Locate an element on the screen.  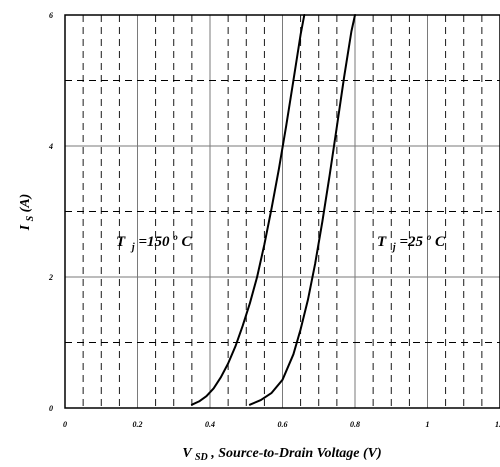
y-axis-label-sub: S is located at coordinates (30, 218).